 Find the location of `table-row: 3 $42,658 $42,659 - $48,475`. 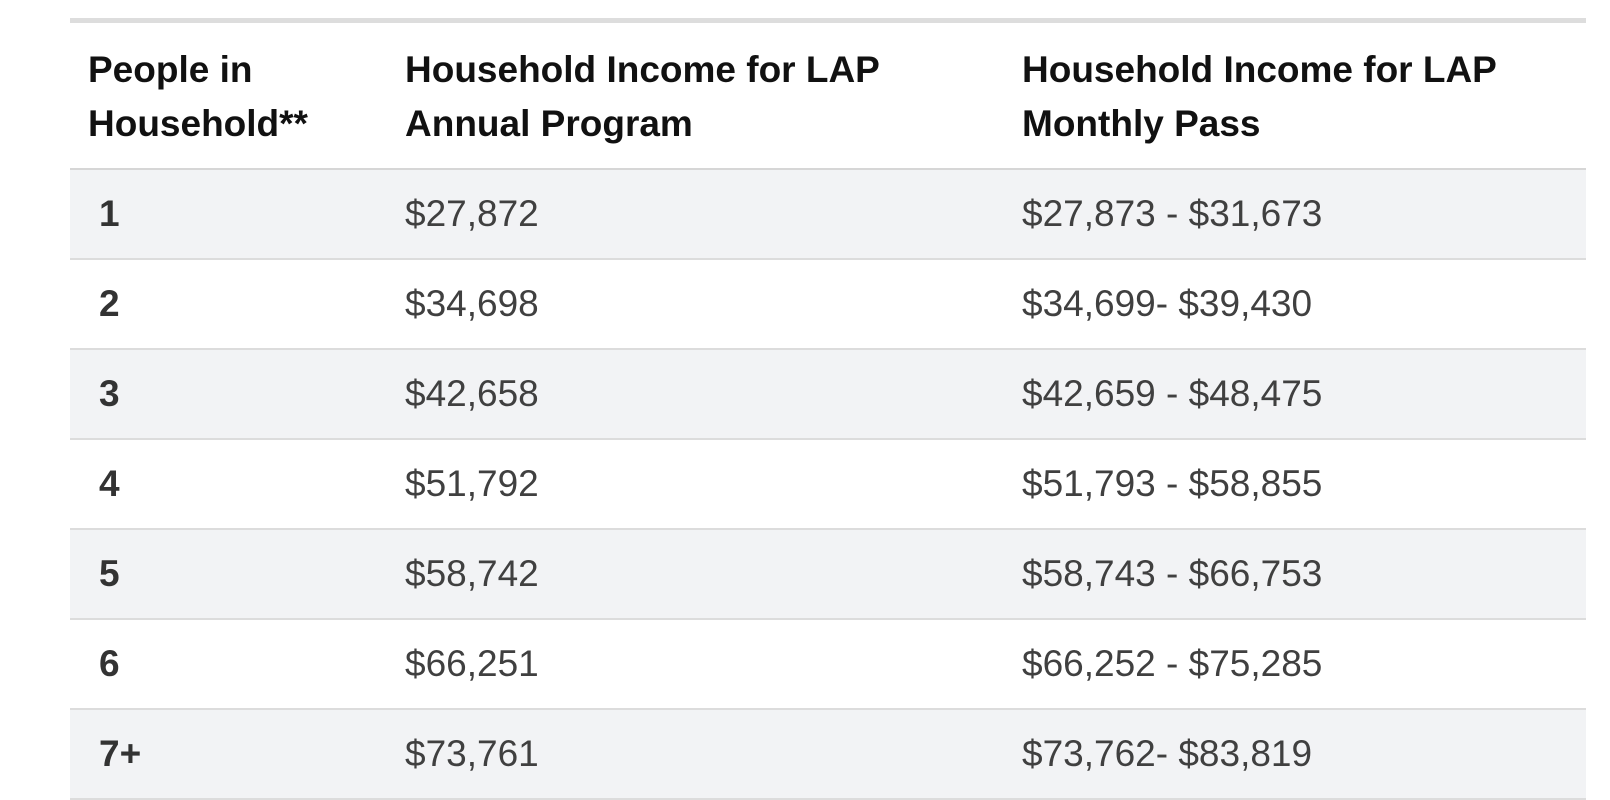

table-row: 3 $42,658 $42,659 - $48,475 is located at coordinates (828, 394).